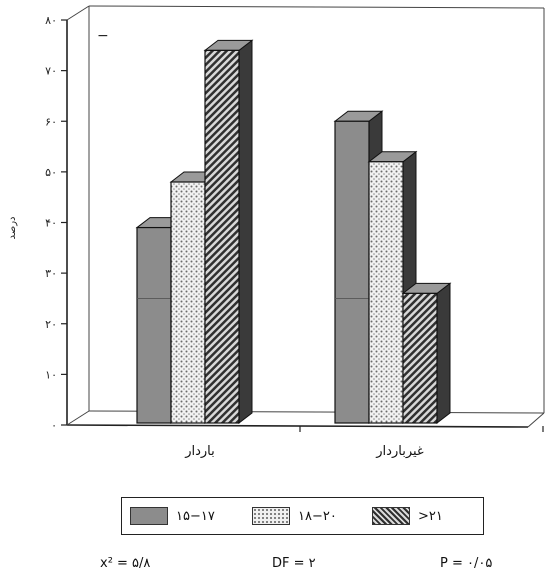 The height and width of the screenshot is (585, 554). I want to click on y-tick-label: ۶۰, so click(51, 121).